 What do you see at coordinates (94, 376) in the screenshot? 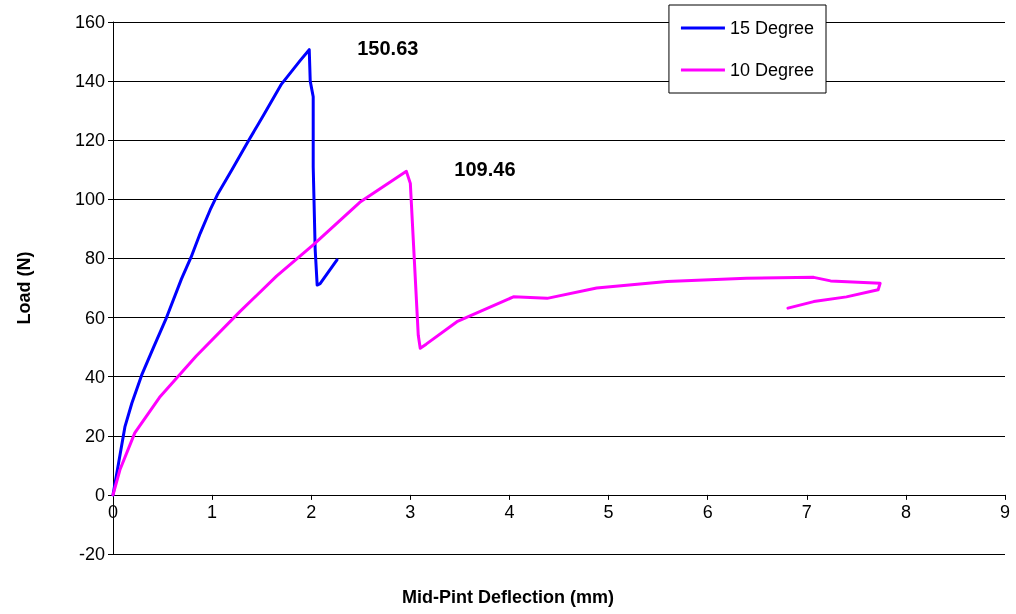
I see `y-tick-label: 40` at bounding box center [94, 376].